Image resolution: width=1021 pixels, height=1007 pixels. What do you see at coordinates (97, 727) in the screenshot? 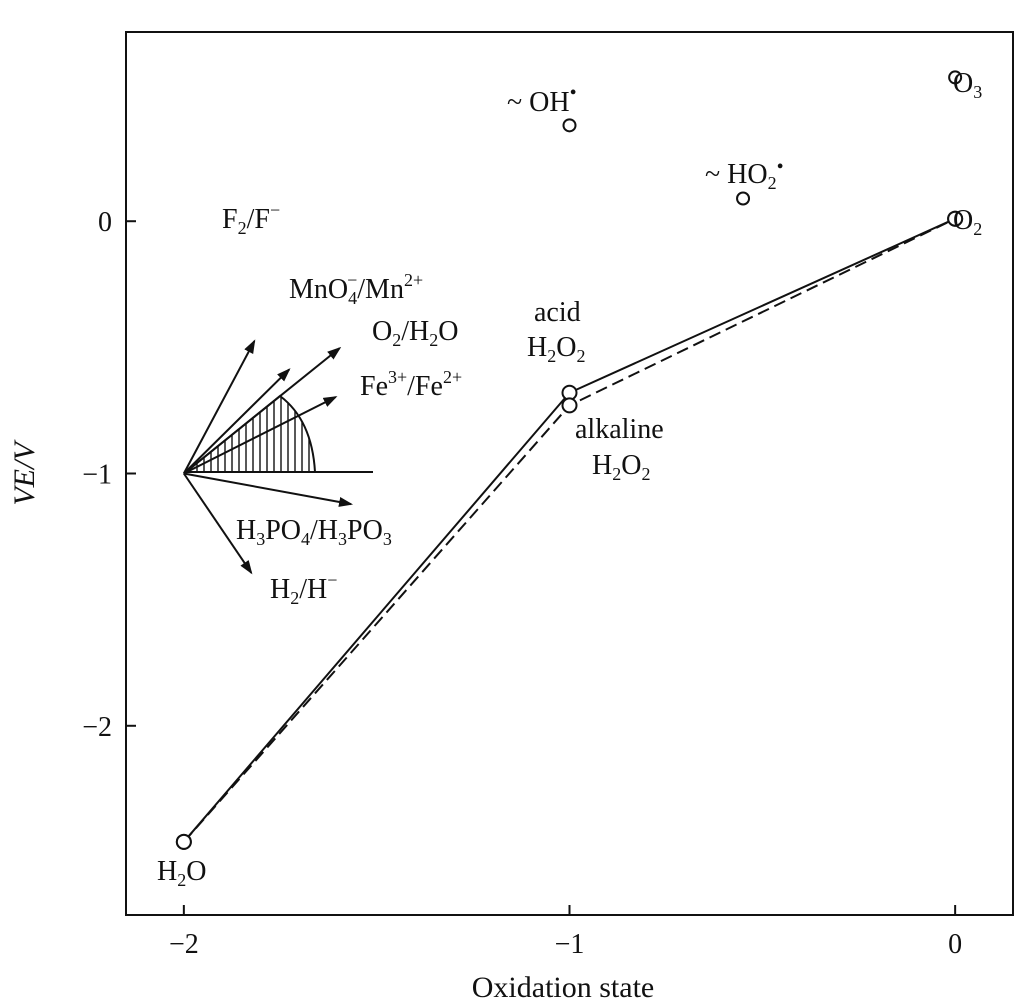
I see `y-tick-label: −2` at bounding box center [97, 727].